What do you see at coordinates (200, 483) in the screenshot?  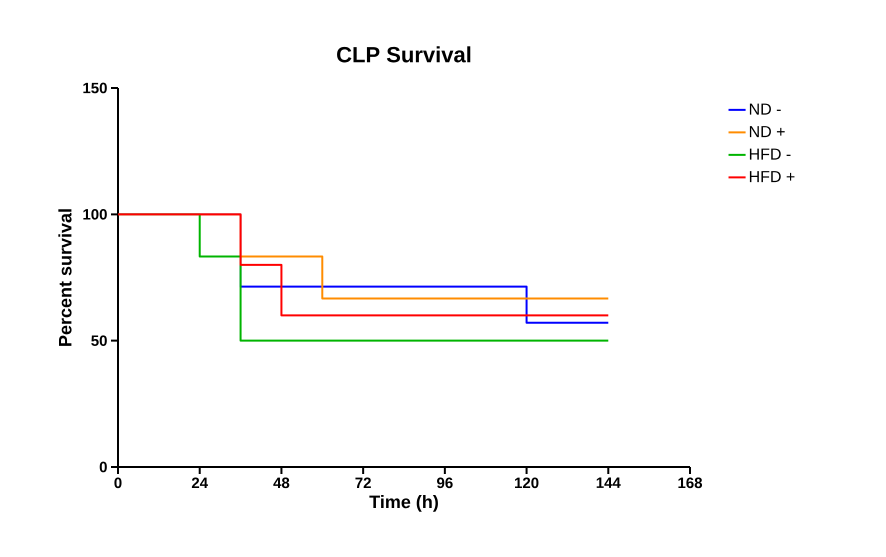 I see `x-tick-label: 24` at bounding box center [200, 483].